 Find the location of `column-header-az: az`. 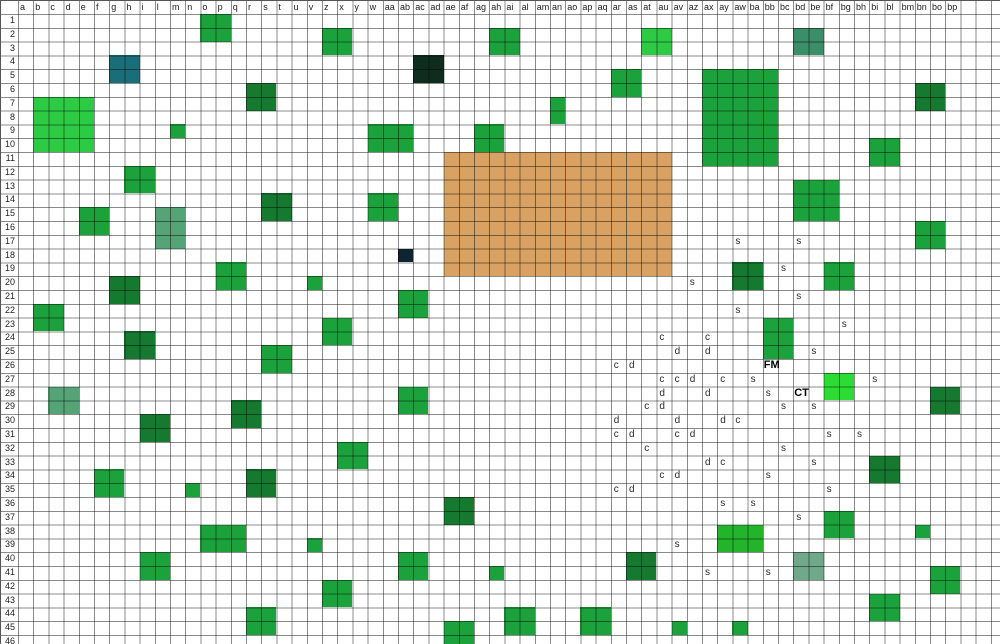

column-header-az: az is located at coordinates (693, 7).